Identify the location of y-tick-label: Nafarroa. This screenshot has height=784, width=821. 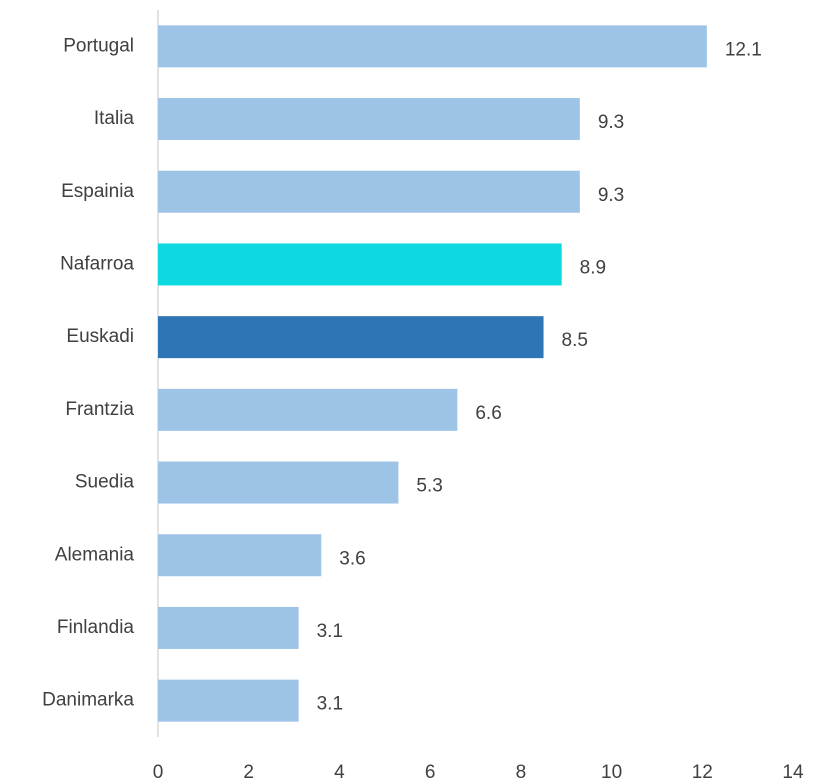
(97, 263).